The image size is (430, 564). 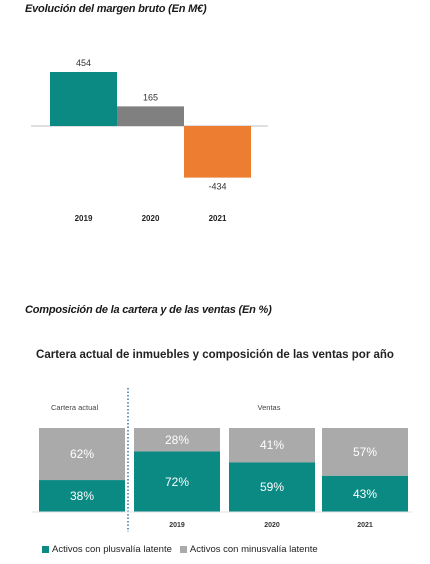 I want to click on legend-item-minusvalia: Activos con minusvalía latente, so click(x=248, y=549).